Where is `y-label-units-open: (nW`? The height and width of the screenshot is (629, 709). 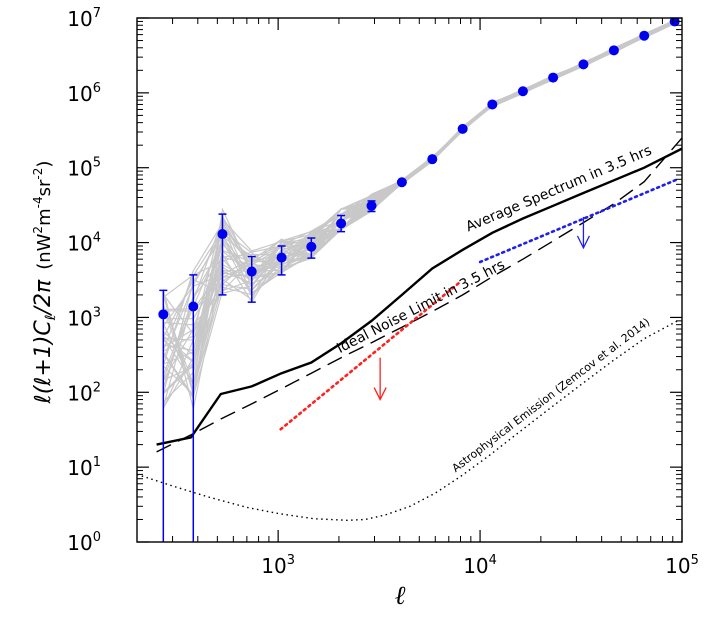
y-label-units-open: (nW is located at coordinates (44, 251).